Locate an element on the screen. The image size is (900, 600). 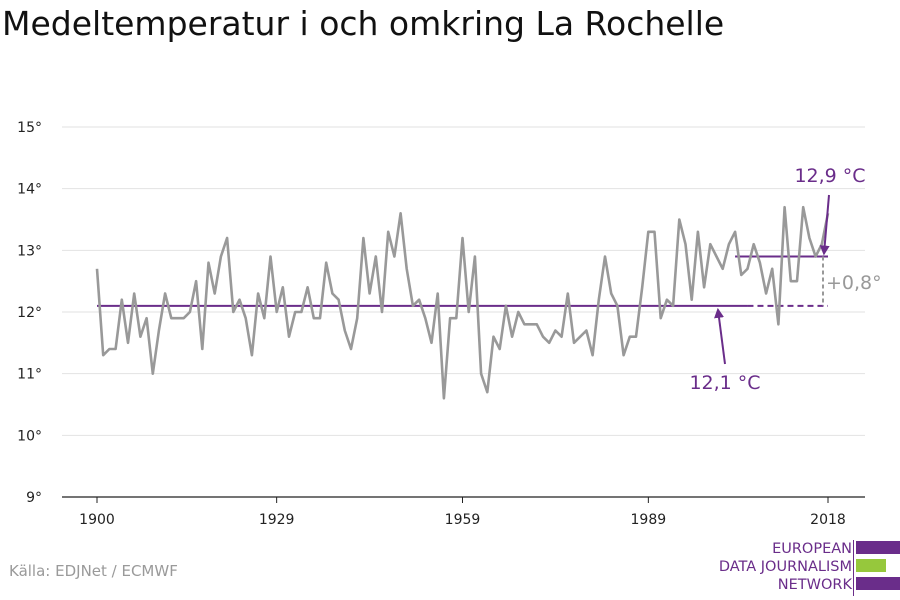
y-tick-label: 10° is located at coordinates (29, 436).